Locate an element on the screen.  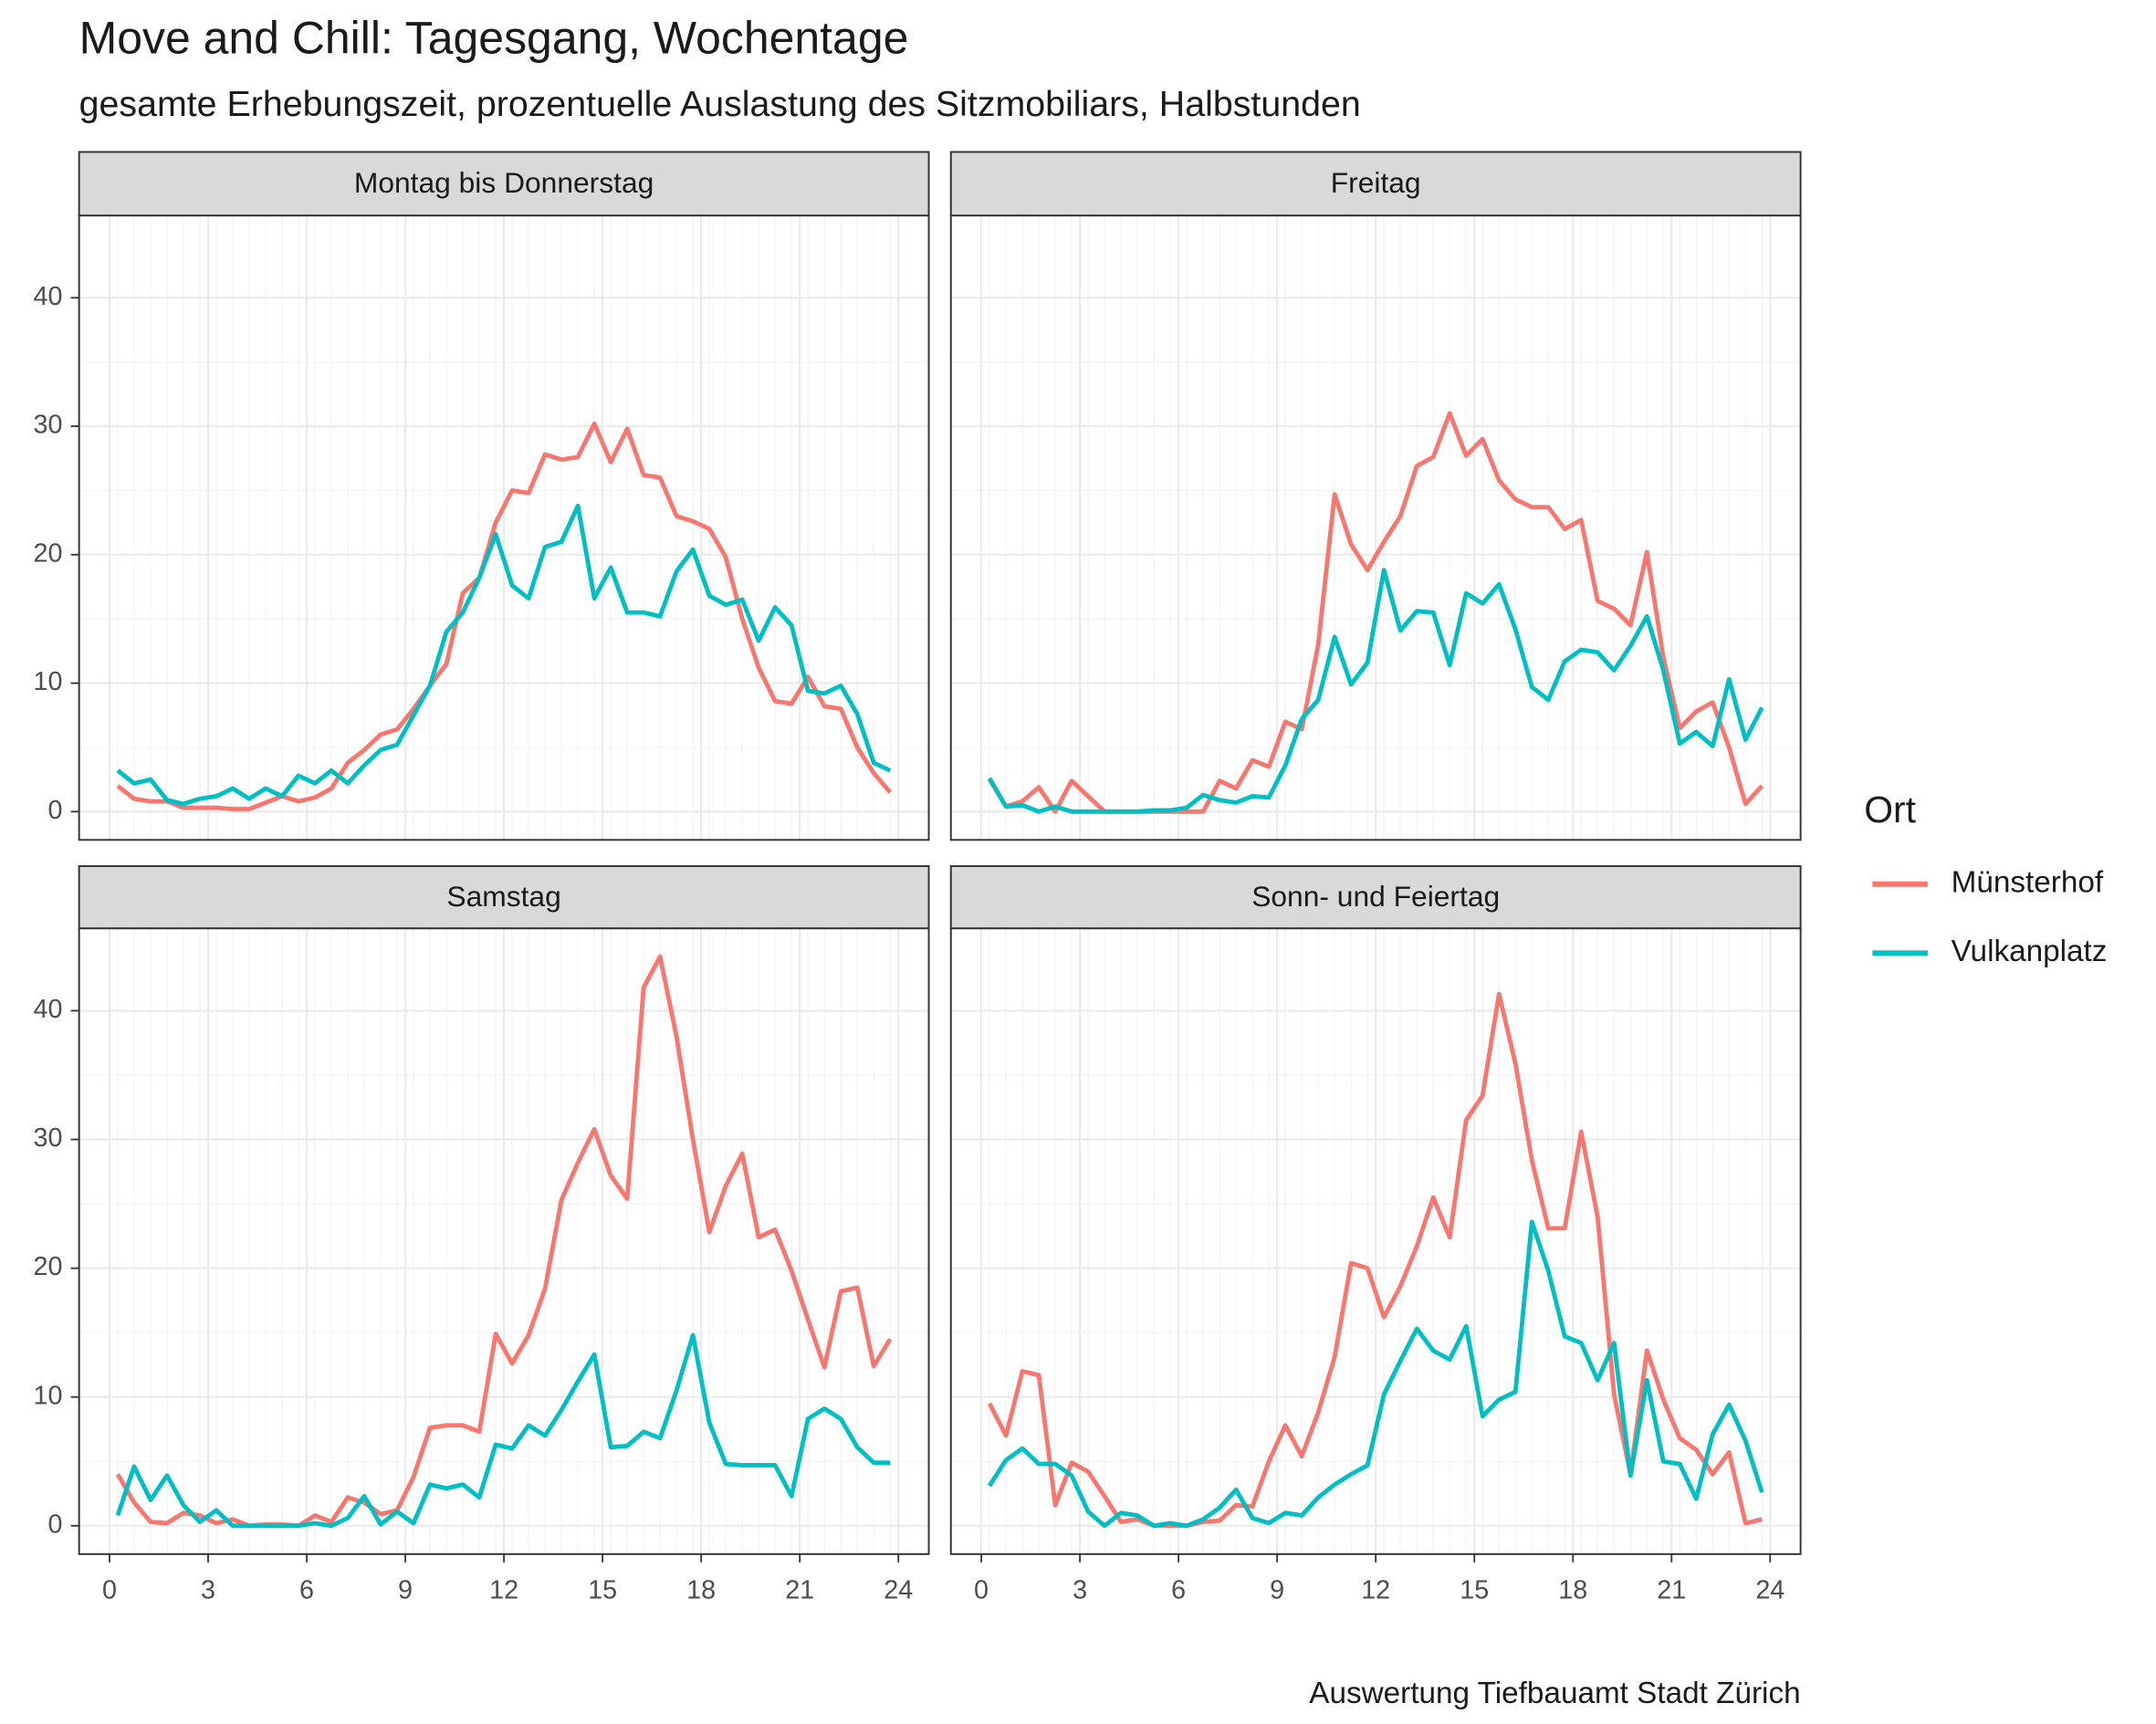
legend-label: Vulkanplatz is located at coordinates (2030, 951).